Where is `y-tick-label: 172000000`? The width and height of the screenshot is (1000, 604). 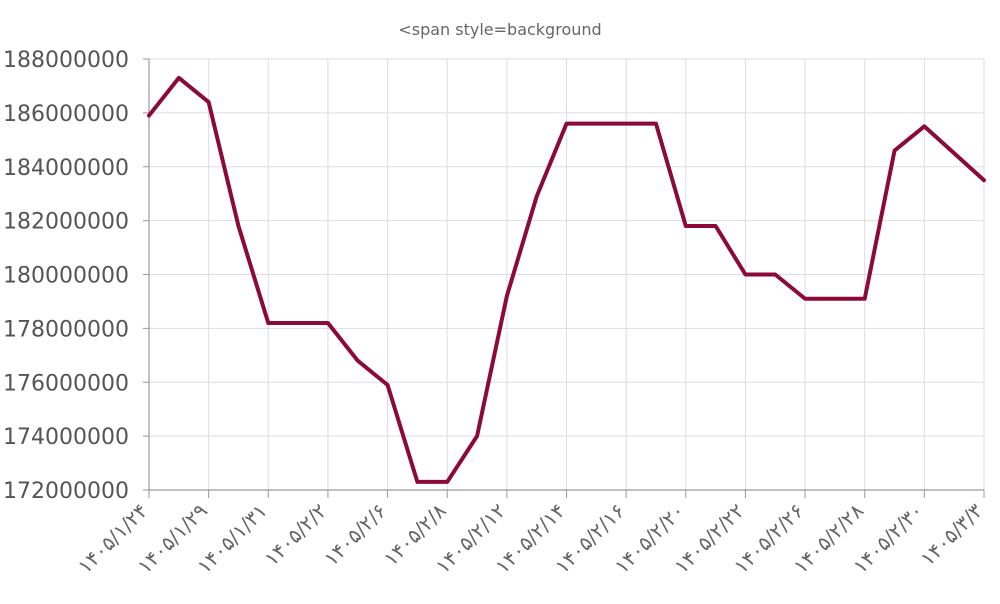
y-tick-label: 172000000 is located at coordinates (66, 491).